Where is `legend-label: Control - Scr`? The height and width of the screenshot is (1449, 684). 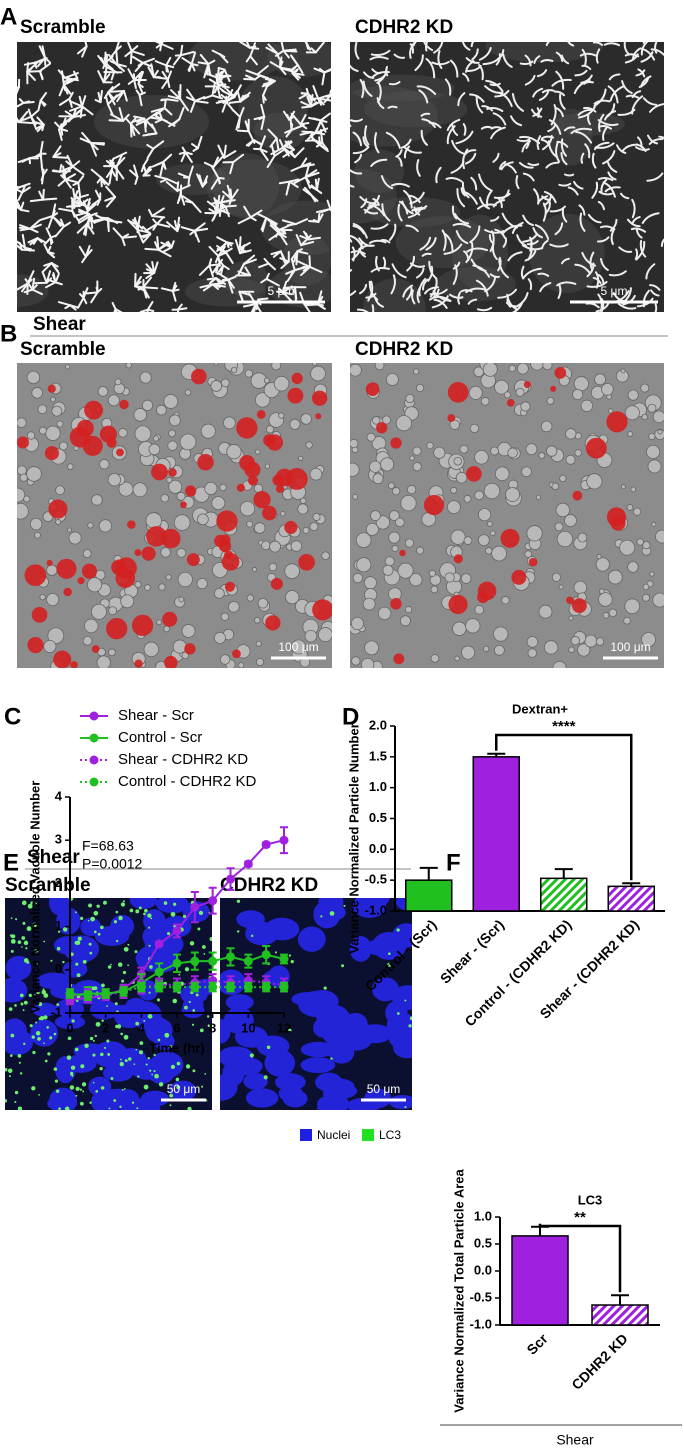 legend-label: Control - Scr is located at coordinates (160, 737).